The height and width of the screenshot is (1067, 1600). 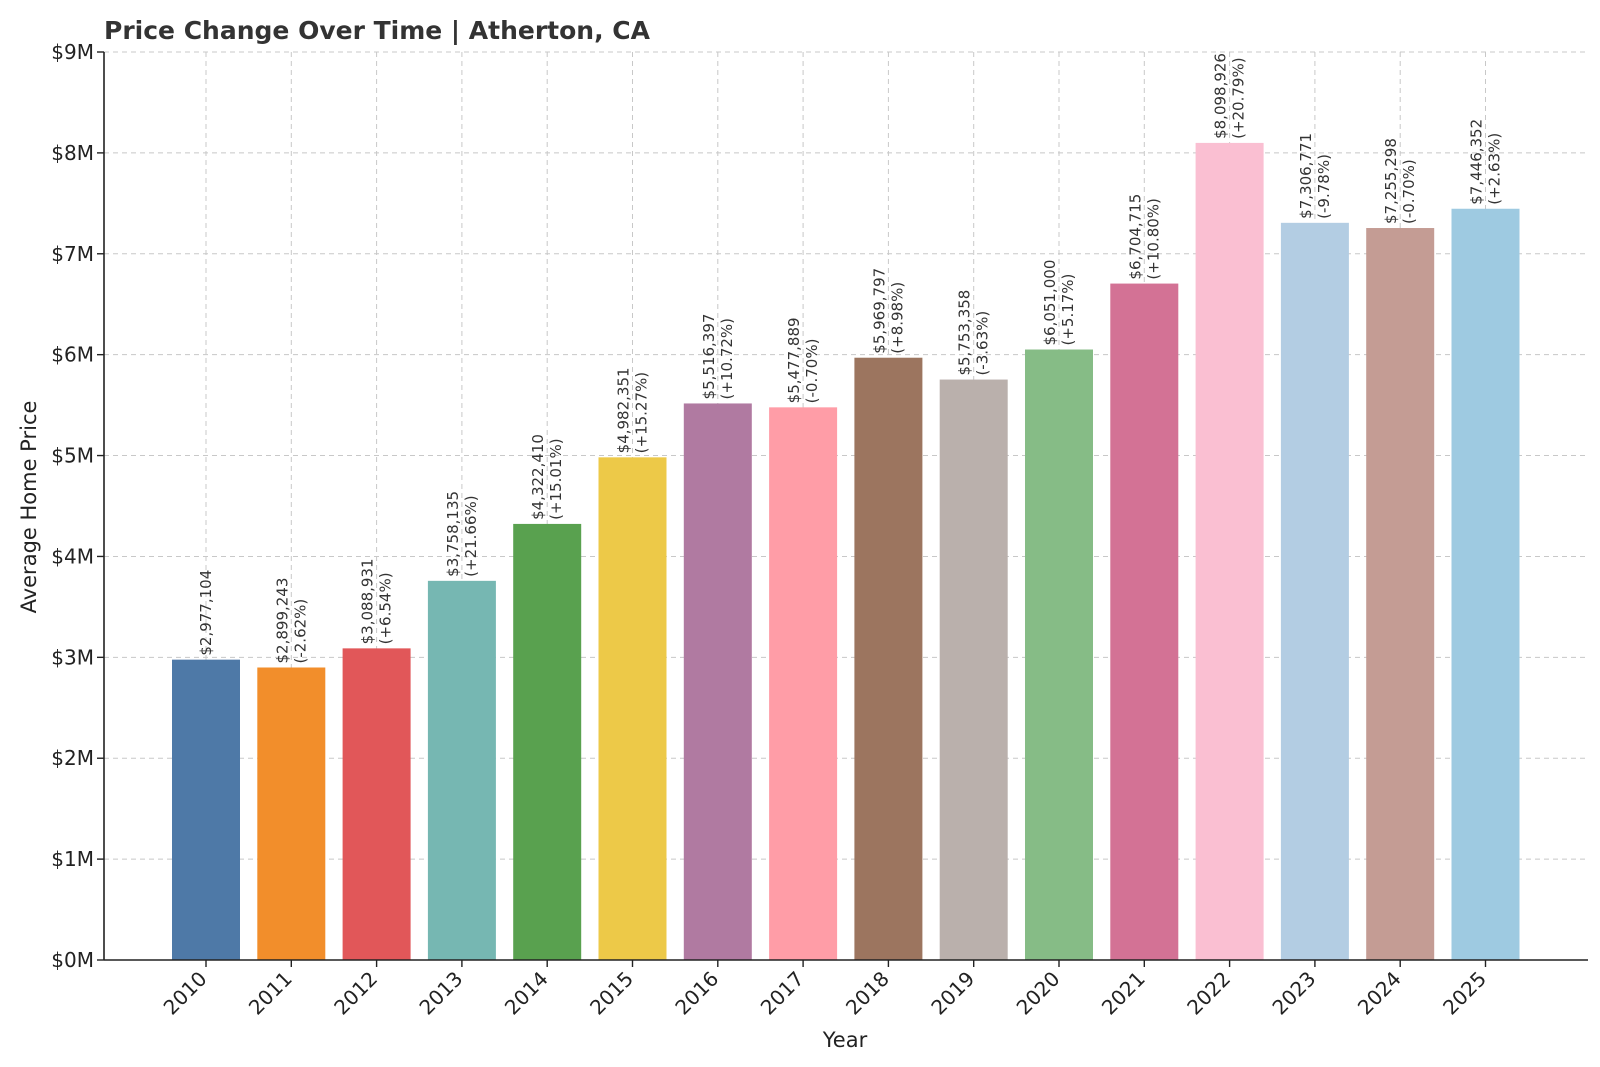 I want to click on change-label: (+6.54%), so click(x=386, y=608).